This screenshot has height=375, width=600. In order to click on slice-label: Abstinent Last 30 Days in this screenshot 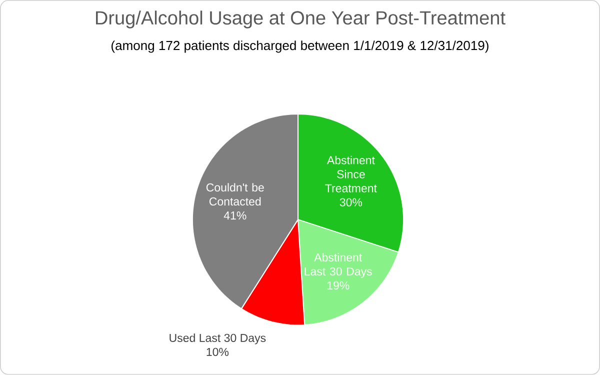, I will do `click(338, 265)`.